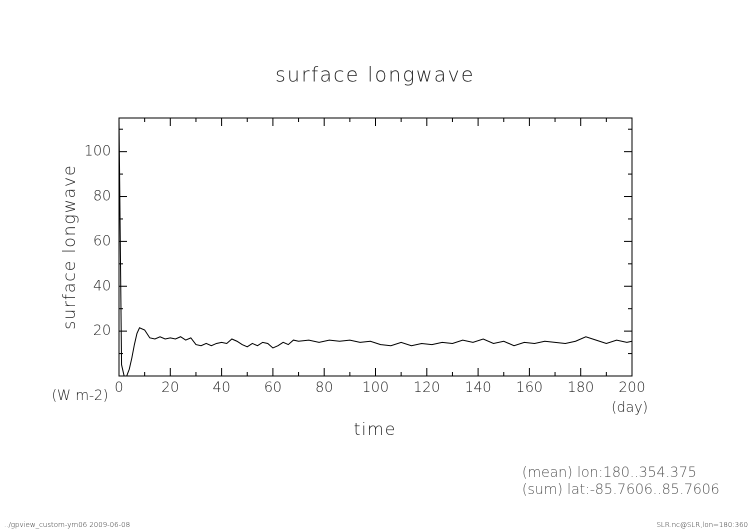 This screenshot has width=752, height=532. Describe the element at coordinates (222, 388) in the screenshot. I see `x-tick-label: 40` at that location.